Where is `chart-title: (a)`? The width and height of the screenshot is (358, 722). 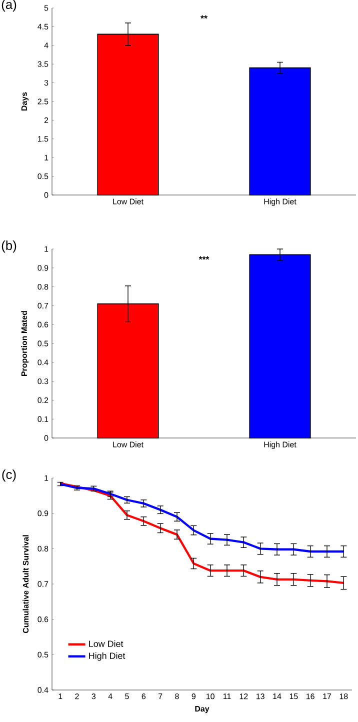
chart-title: (a) is located at coordinates (9, 6).